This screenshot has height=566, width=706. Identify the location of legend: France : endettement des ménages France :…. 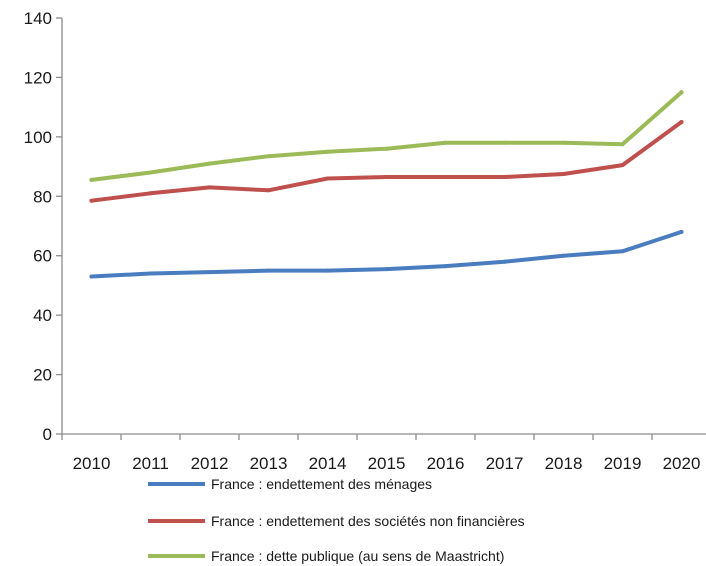
(336, 520).